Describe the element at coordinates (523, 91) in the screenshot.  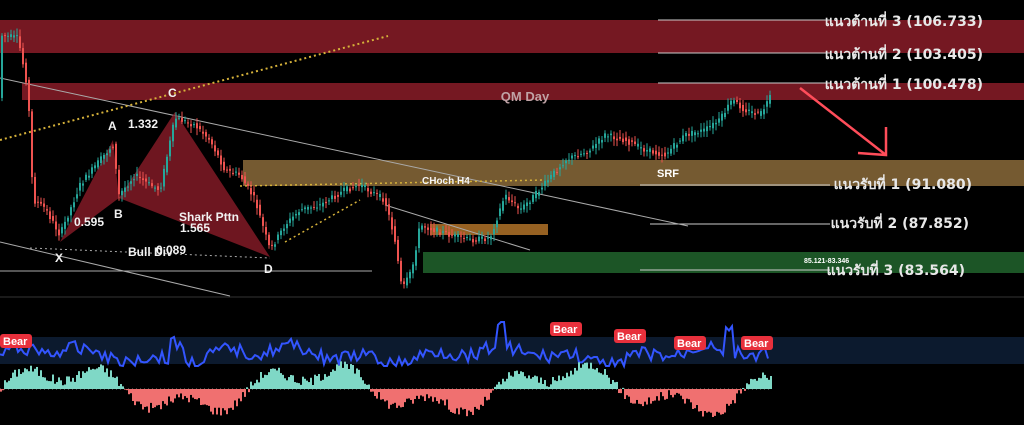
I see `resistance-zone-qm-day` at that location.